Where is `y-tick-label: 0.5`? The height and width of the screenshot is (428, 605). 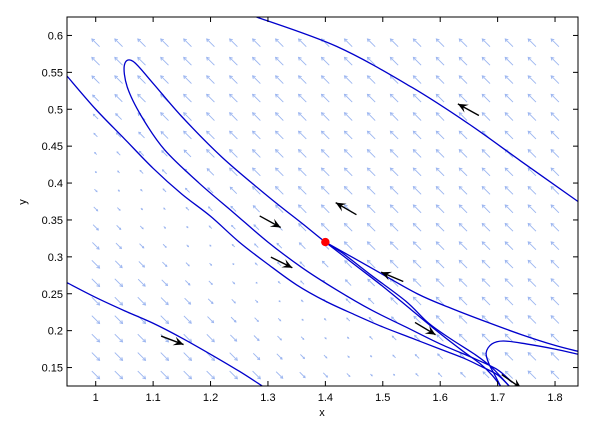
y-tick-label: 0.5 is located at coordinates (55, 110).